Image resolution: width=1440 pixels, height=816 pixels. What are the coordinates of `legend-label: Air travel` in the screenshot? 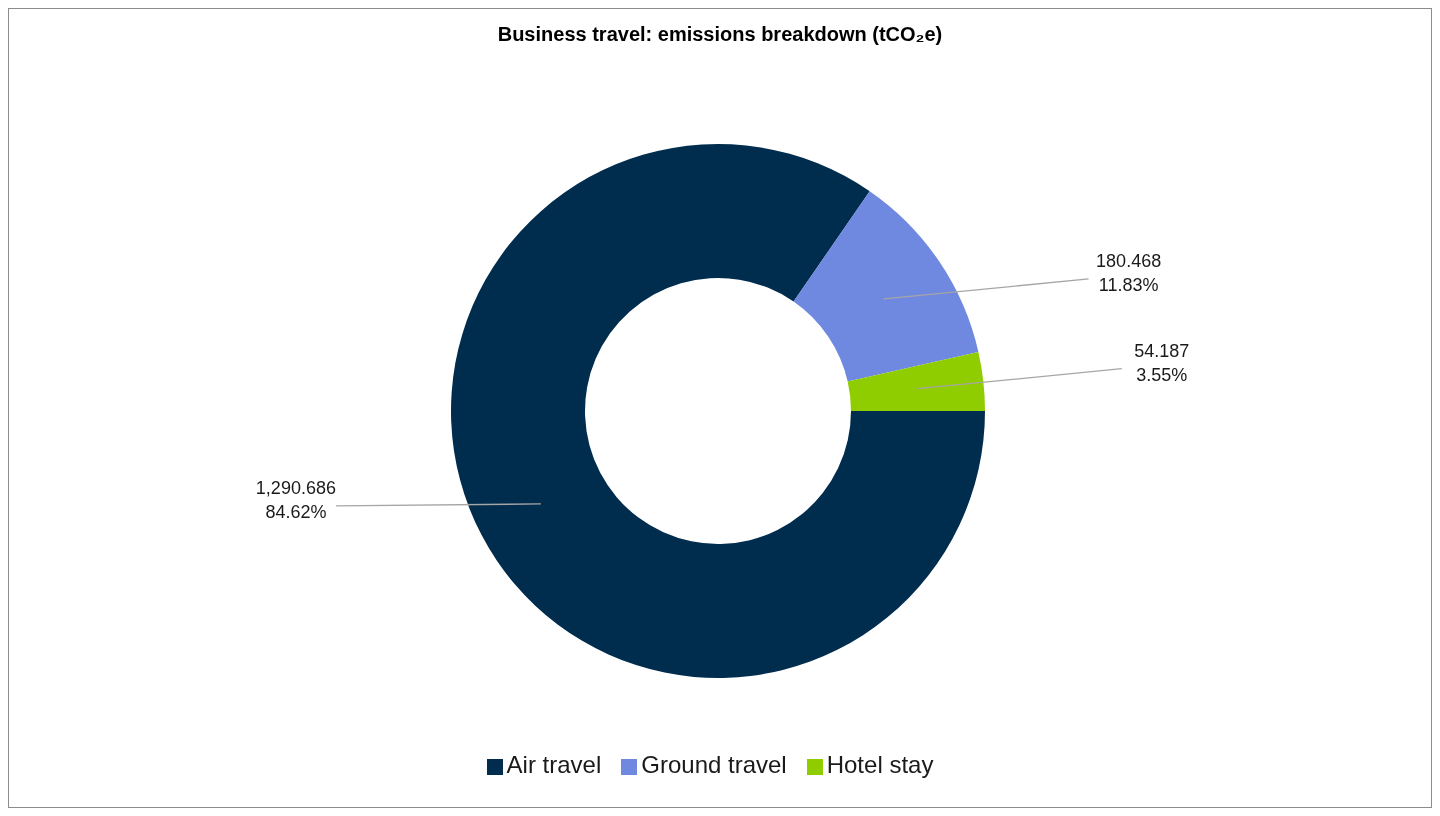 It's located at (554, 764).